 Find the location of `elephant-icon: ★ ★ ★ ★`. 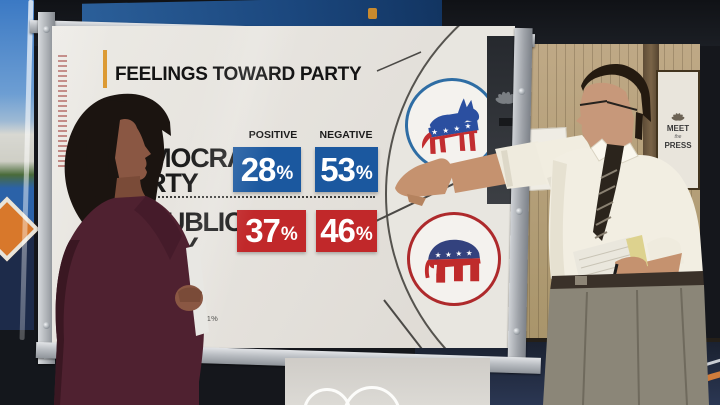

elephant-icon: ★ ★ ★ ★ is located at coordinates (452, 261).